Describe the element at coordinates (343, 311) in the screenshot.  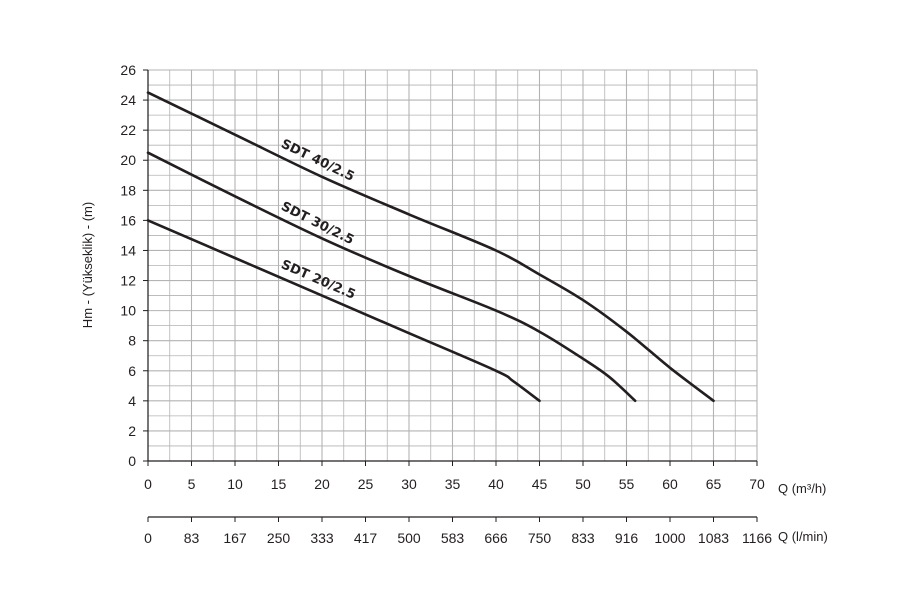
I see `series-line` at that location.